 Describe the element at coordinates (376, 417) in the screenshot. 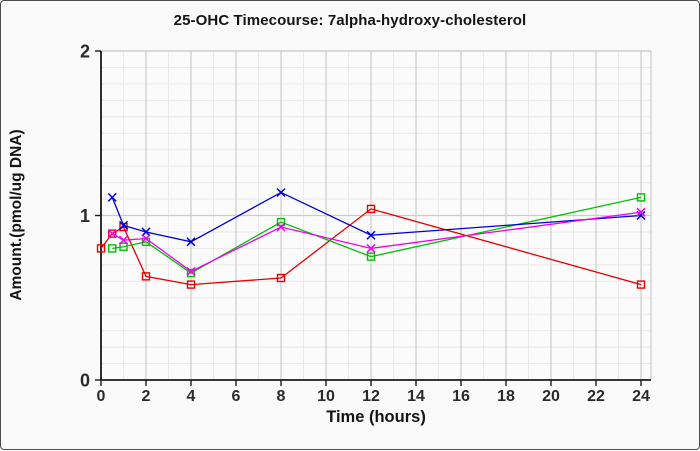

I see `x-axis-label: Time (hours)` at that location.